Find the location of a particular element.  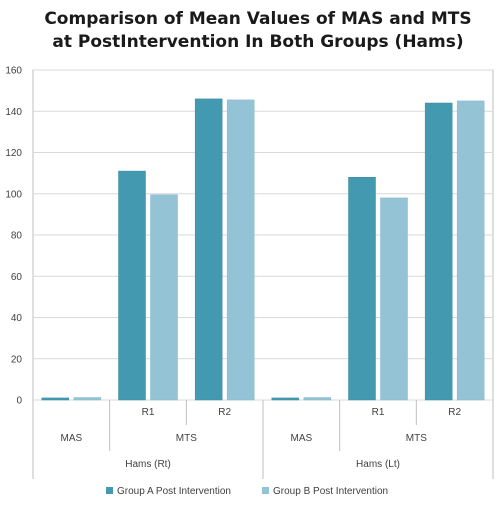

y-tick-label: 0 is located at coordinates (19, 401).